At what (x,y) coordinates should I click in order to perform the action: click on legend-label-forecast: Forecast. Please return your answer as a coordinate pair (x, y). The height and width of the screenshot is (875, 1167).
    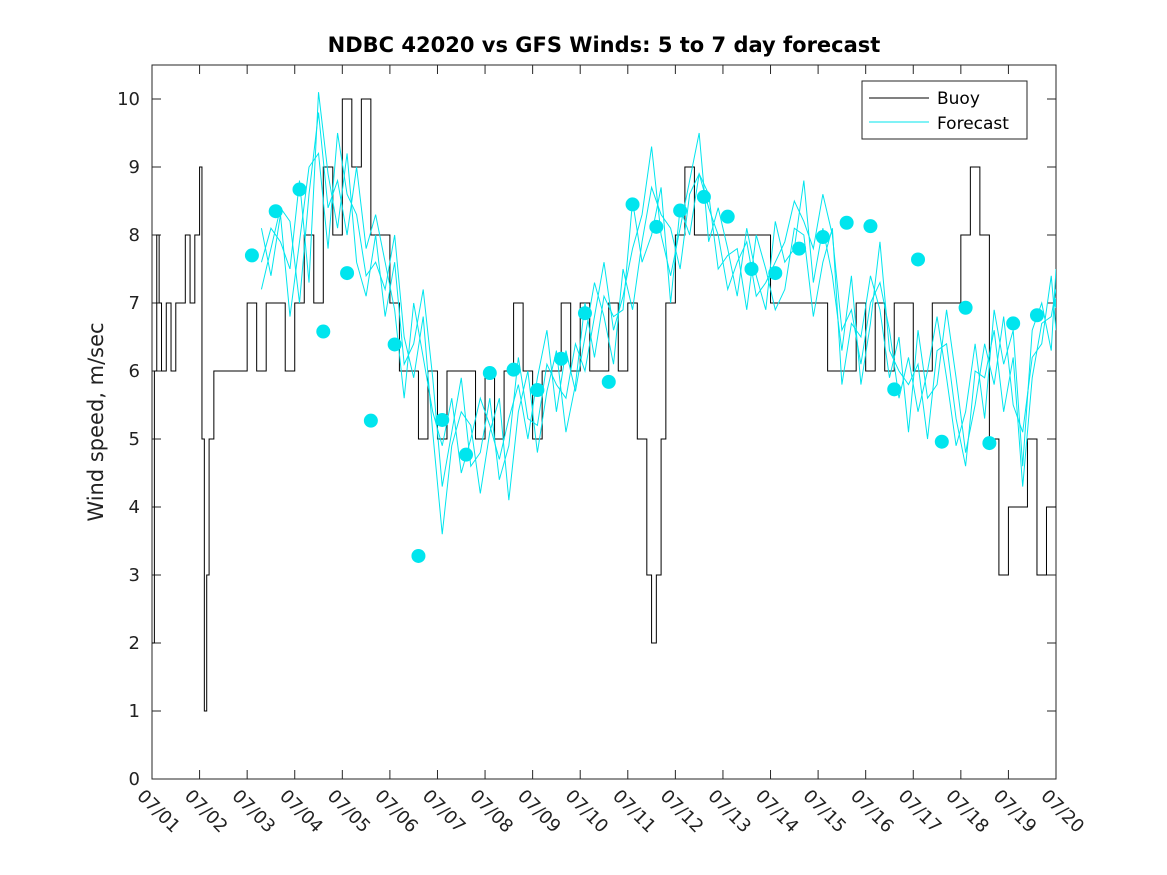
    Looking at the image, I should click on (973, 124).